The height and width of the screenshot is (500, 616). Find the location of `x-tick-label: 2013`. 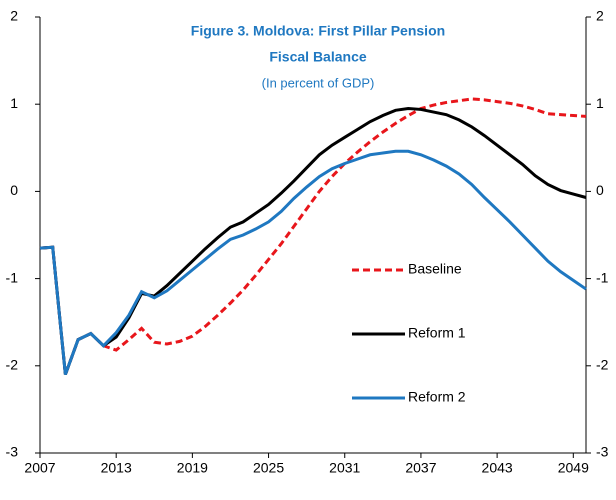

x-tick-label: 2013 is located at coordinates (116, 468).